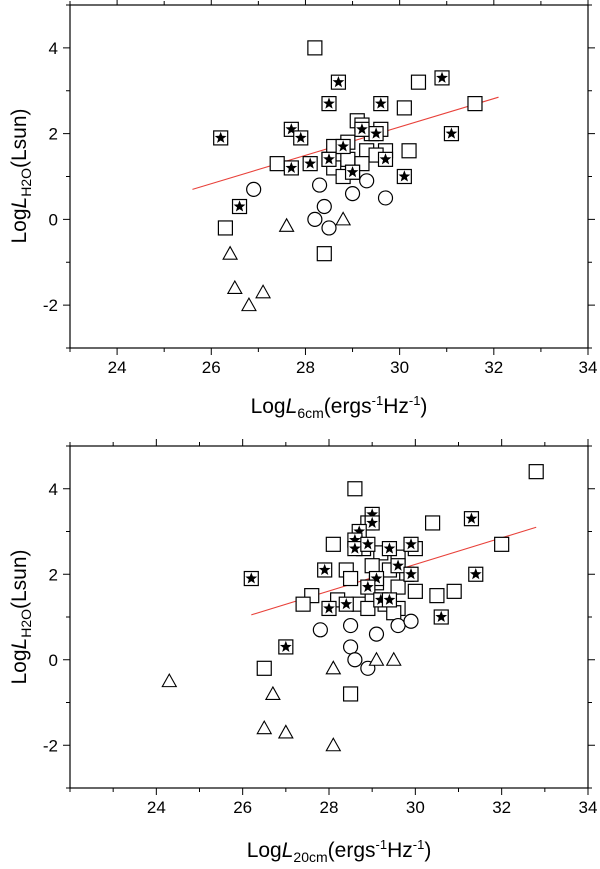 The width and height of the screenshot is (600, 869). What do you see at coordinates (117, 367) in the screenshot?
I see `x-tick-label: 24` at bounding box center [117, 367].